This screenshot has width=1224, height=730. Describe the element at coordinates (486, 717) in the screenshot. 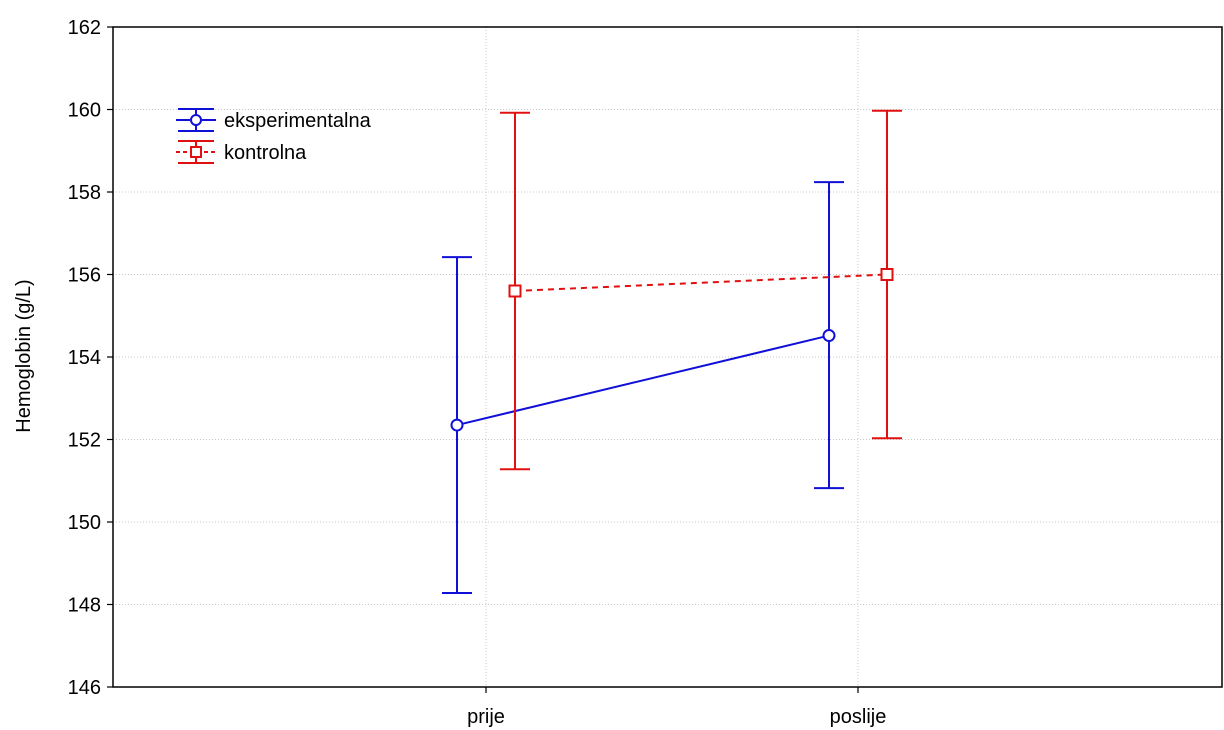

I see `x-tick-label: prije` at that location.